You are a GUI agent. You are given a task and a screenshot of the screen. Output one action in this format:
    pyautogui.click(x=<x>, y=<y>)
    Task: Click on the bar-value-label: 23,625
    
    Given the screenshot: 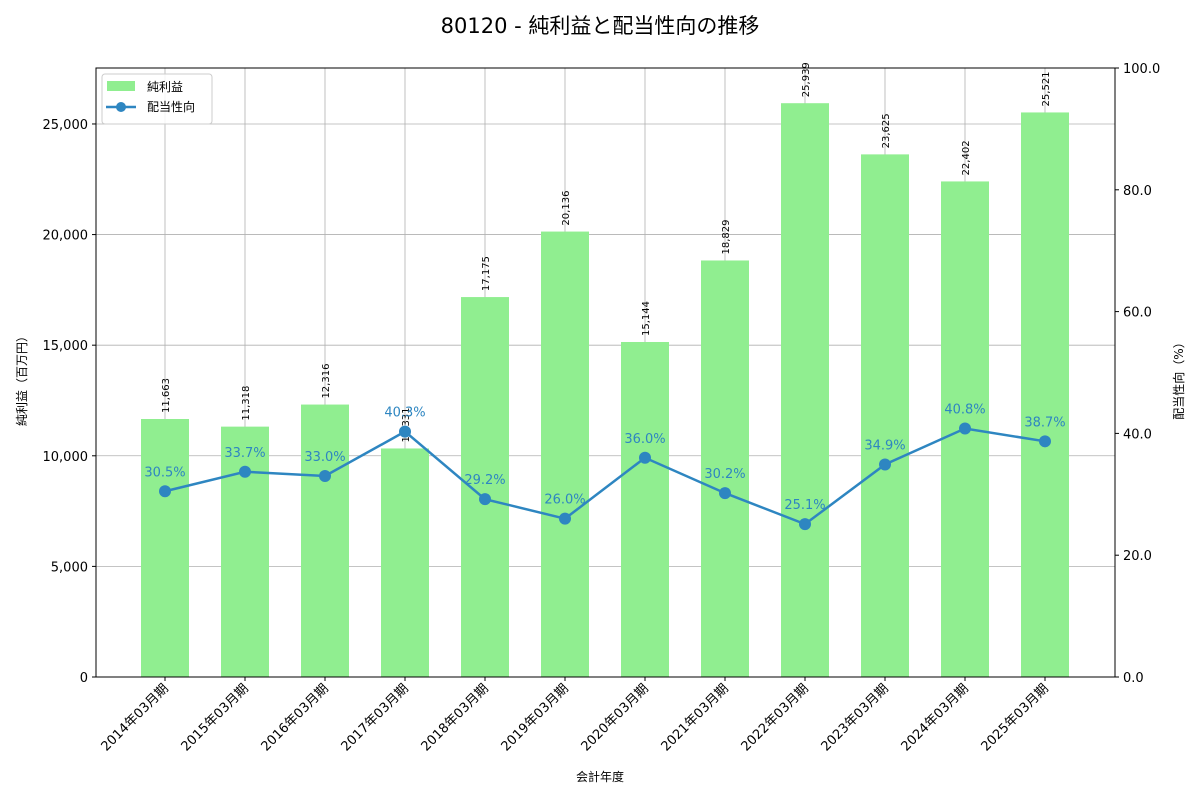 What is the action you would take?
    pyautogui.click(x=886, y=130)
    